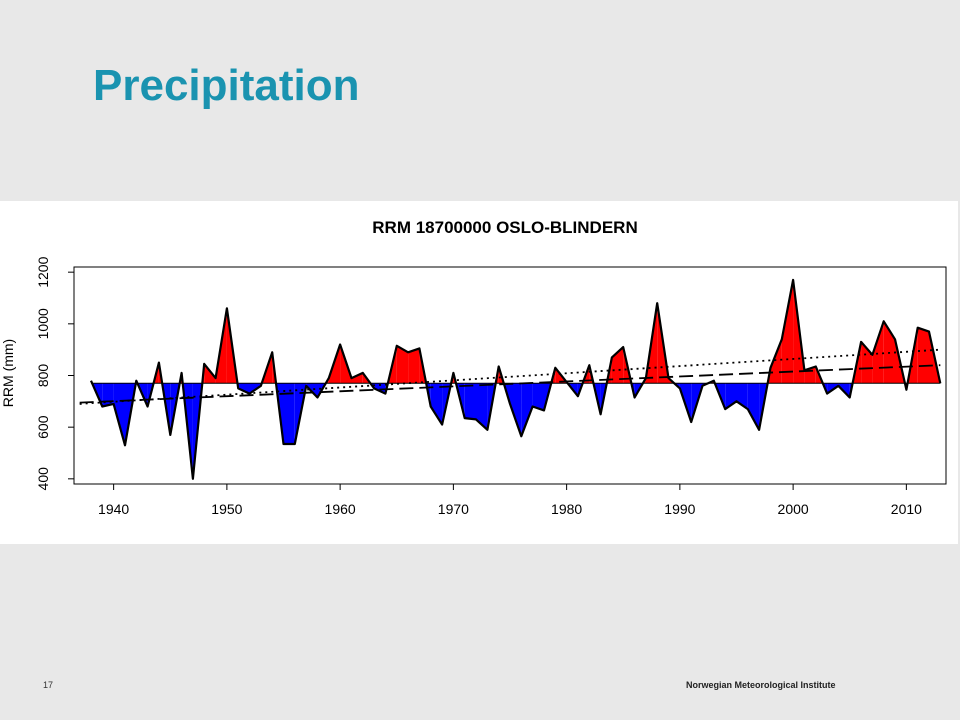 The width and height of the screenshot is (960, 720). What do you see at coordinates (48, 685) in the screenshot?
I see `page-number: 17` at bounding box center [48, 685].